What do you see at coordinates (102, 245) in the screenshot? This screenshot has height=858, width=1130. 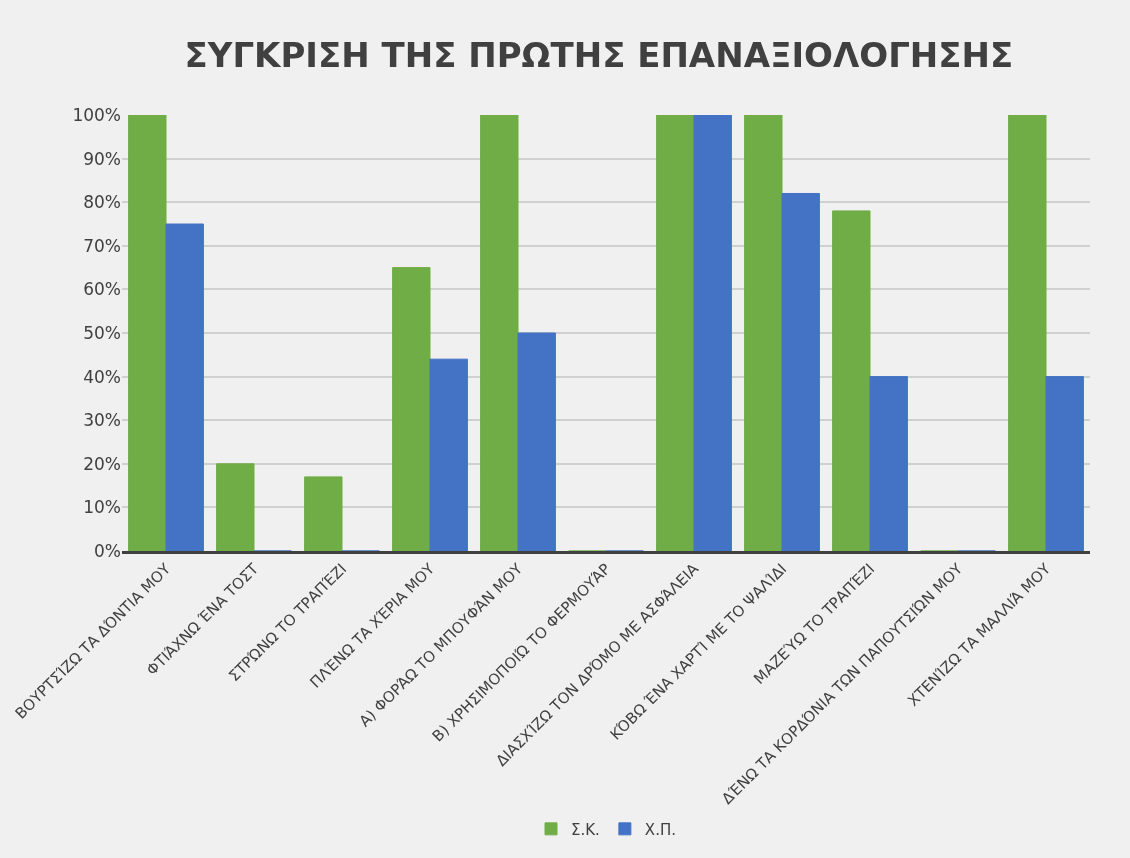 I see `y-tick-label: 70%` at bounding box center [102, 245].